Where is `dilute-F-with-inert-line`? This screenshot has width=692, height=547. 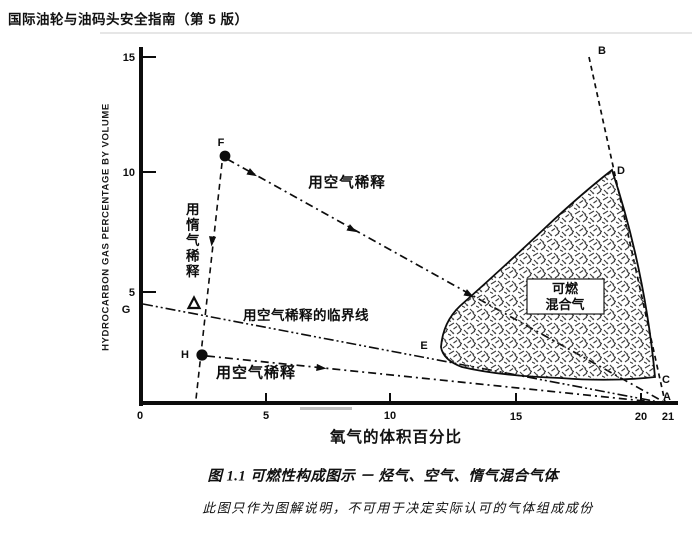
dilute-F-with-inert-line is located at coordinates (209, 281).